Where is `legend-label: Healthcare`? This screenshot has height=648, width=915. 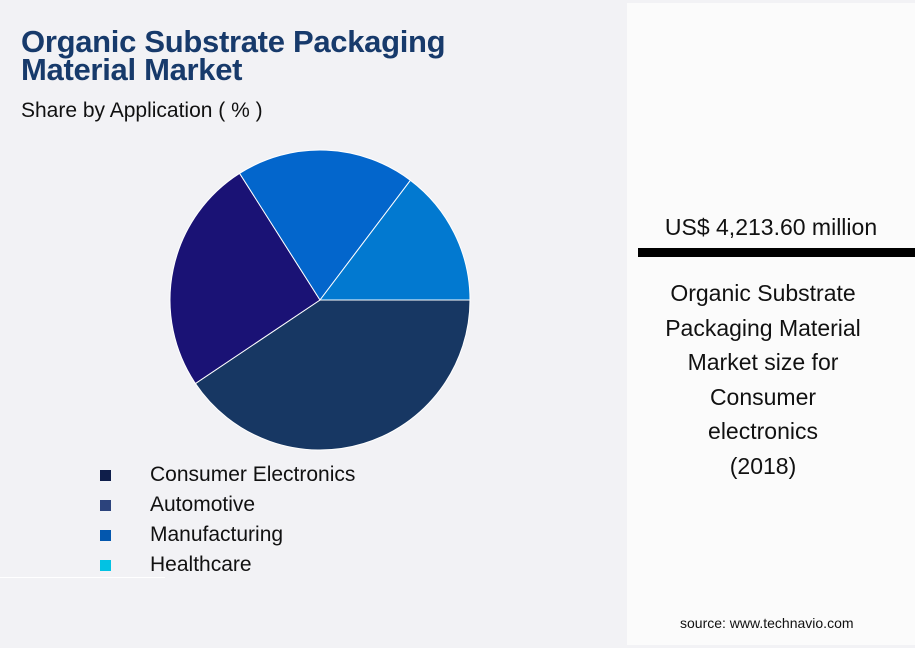 legend-label: Healthcare is located at coordinates (201, 564).